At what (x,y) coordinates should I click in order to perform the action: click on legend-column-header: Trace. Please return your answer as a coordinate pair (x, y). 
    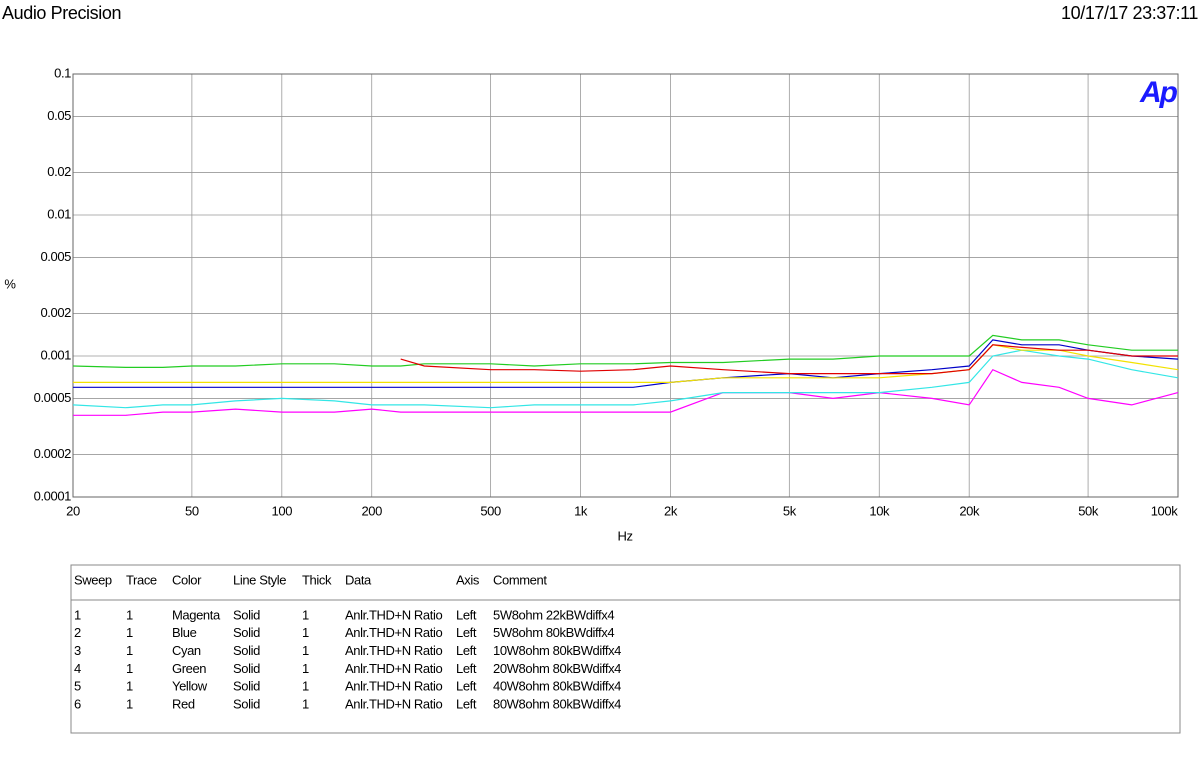
    Looking at the image, I should click on (141, 579).